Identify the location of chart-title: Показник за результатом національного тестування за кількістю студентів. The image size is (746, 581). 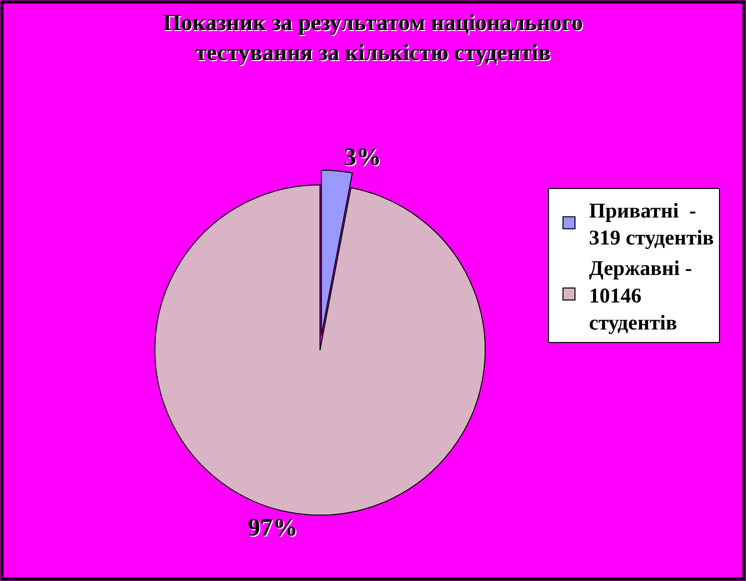
(373, 38).